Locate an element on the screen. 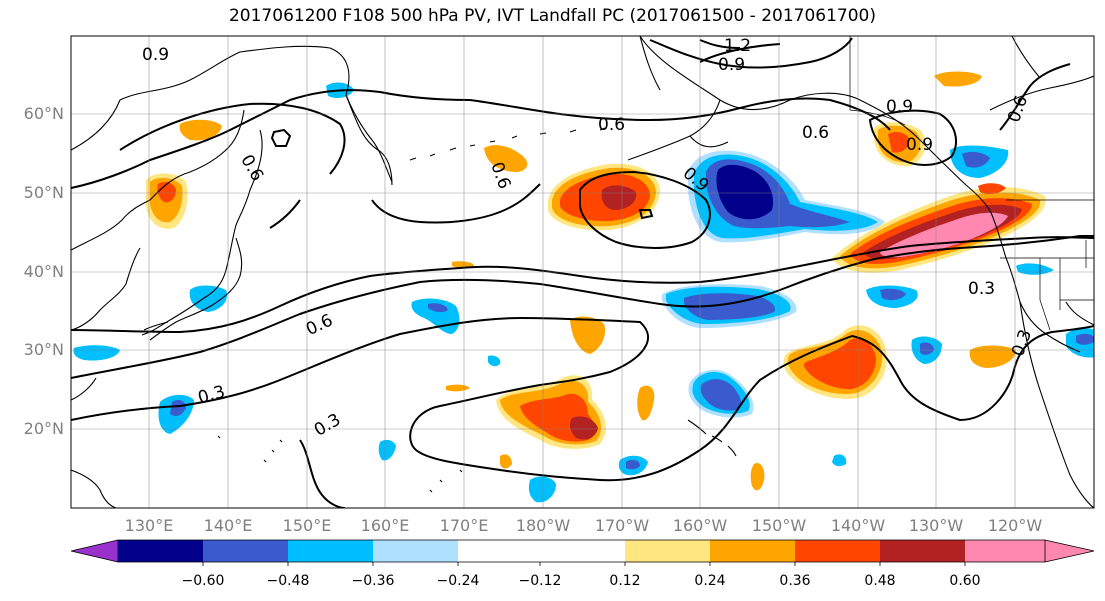  colorbar-extend-low is located at coordinates (94, 551).